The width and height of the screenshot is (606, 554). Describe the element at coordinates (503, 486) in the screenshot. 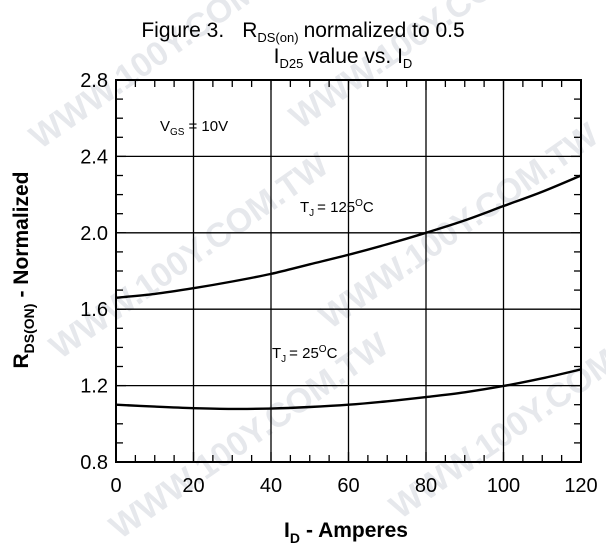

I see `x-tick-label: 100` at that location.